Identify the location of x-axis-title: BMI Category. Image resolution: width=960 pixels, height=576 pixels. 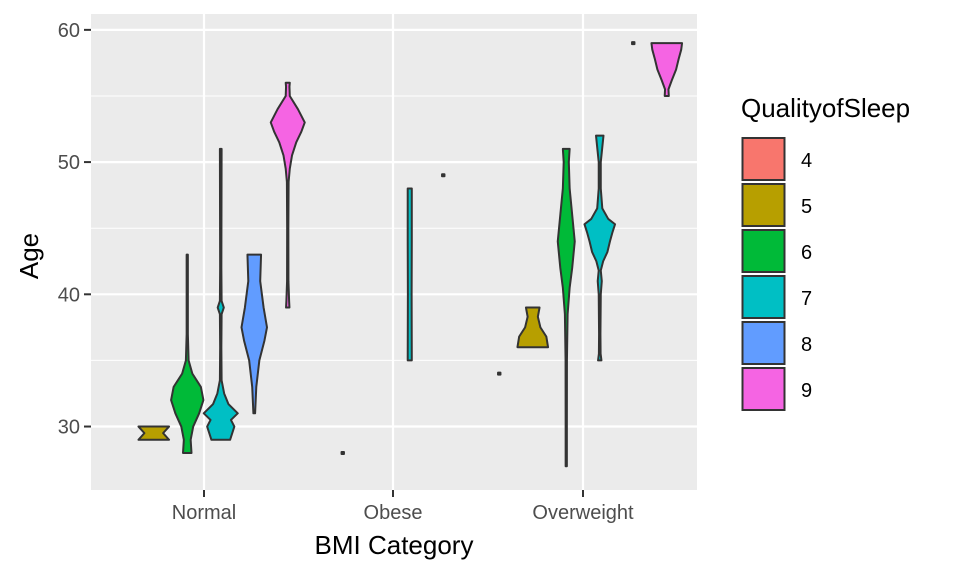
(394, 545).